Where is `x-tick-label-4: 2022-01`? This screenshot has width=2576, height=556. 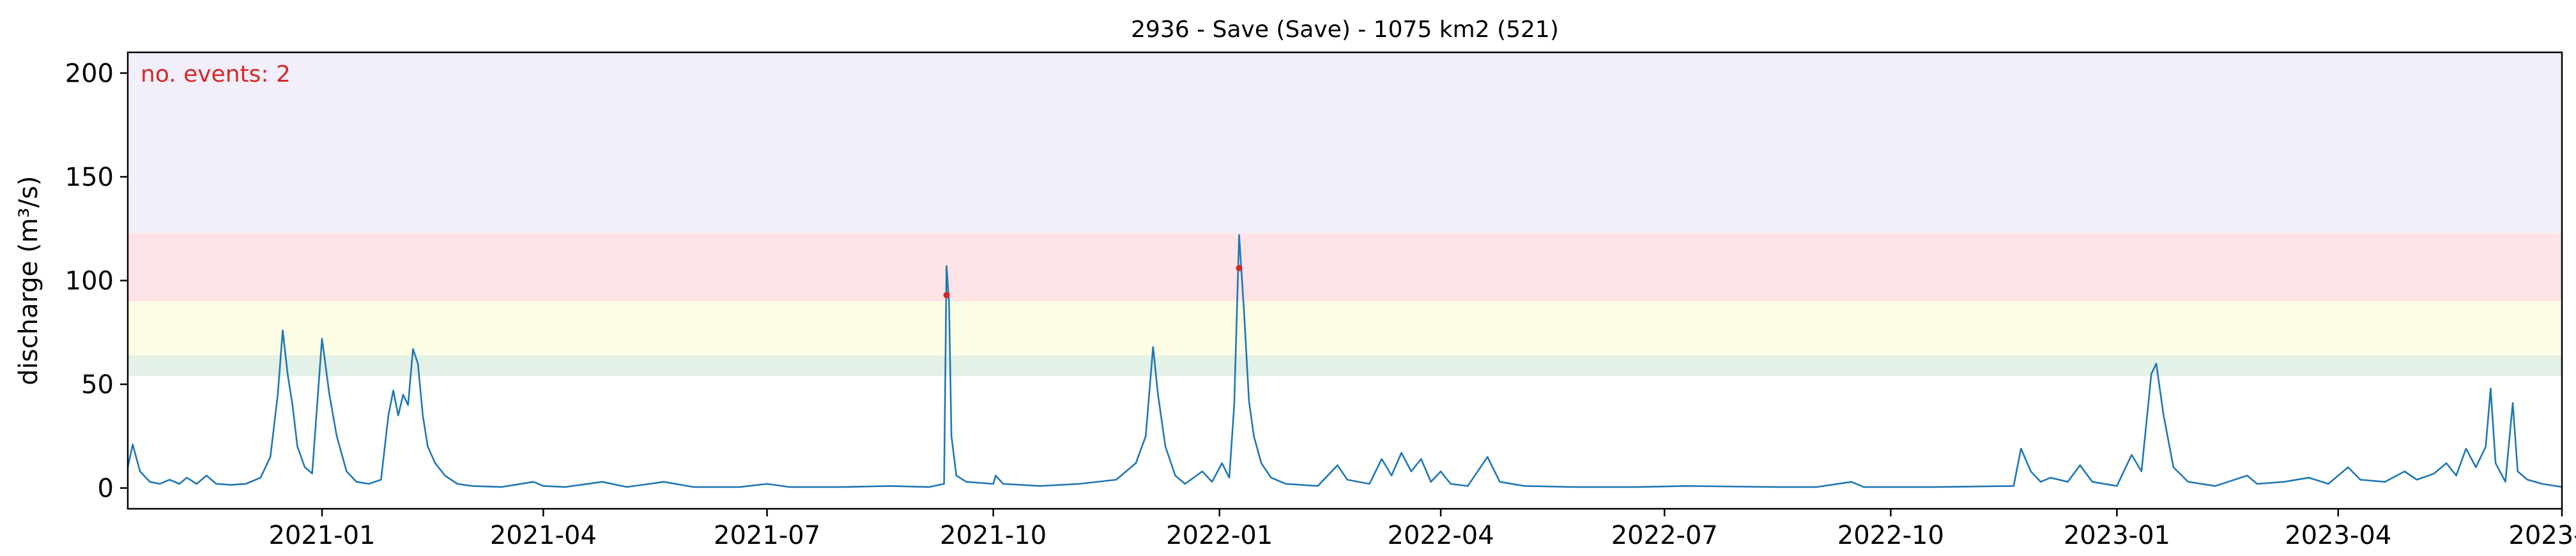 x-tick-label-4: 2022-01 is located at coordinates (1219, 535).